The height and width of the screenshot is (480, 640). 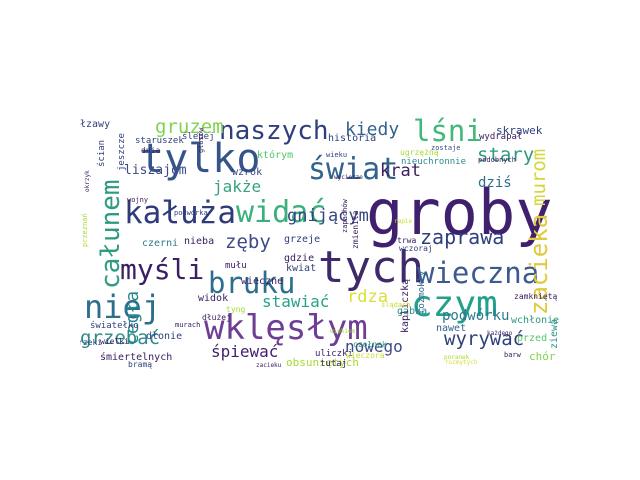 What do you see at coordinates (434, 162) in the screenshot?
I see `word: nieuchronnie` at bounding box center [434, 162].